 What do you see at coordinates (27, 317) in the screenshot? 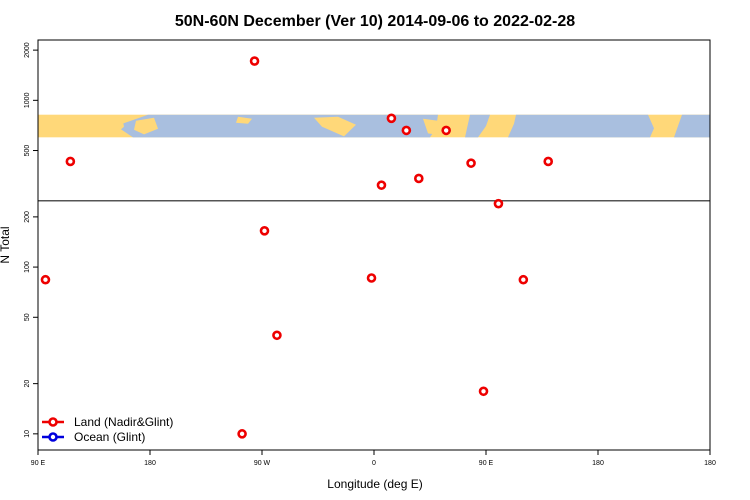
I see `y-tick-label: 50` at bounding box center [27, 317].